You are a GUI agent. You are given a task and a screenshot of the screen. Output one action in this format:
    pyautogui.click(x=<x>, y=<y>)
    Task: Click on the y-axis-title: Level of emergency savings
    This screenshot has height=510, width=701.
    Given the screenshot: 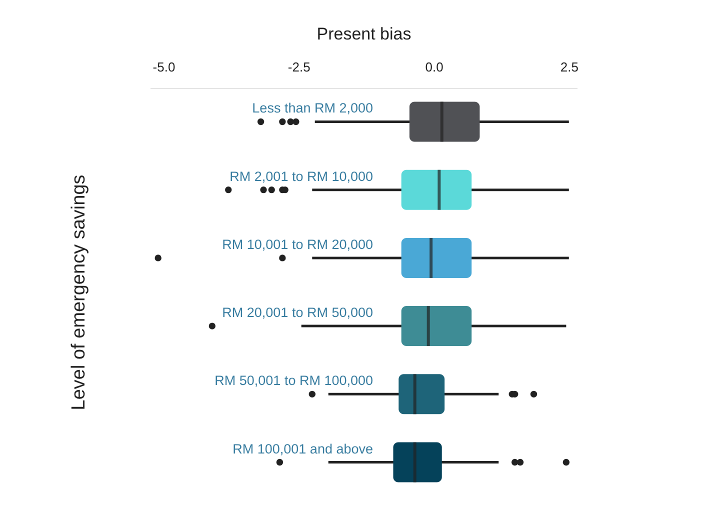 What is the action you would take?
    pyautogui.click(x=79, y=292)
    